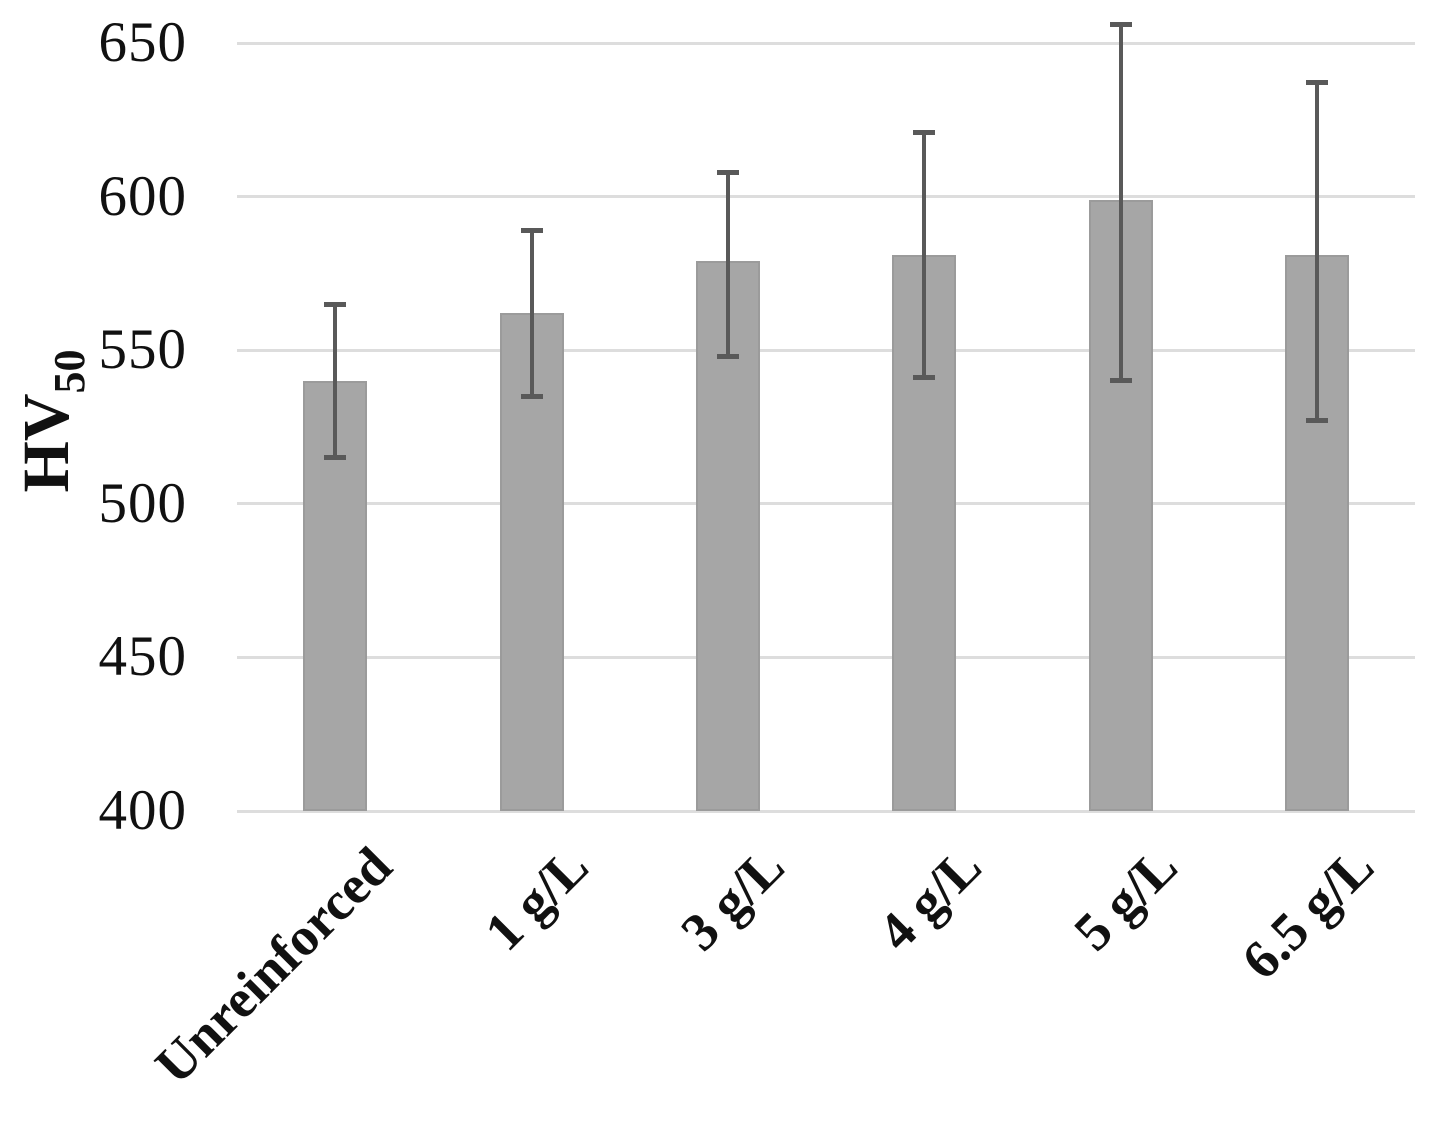 The image size is (1446, 1135). Describe the element at coordinates (536, 898) in the screenshot. I see `x-category-label: 1 g/L` at that location.